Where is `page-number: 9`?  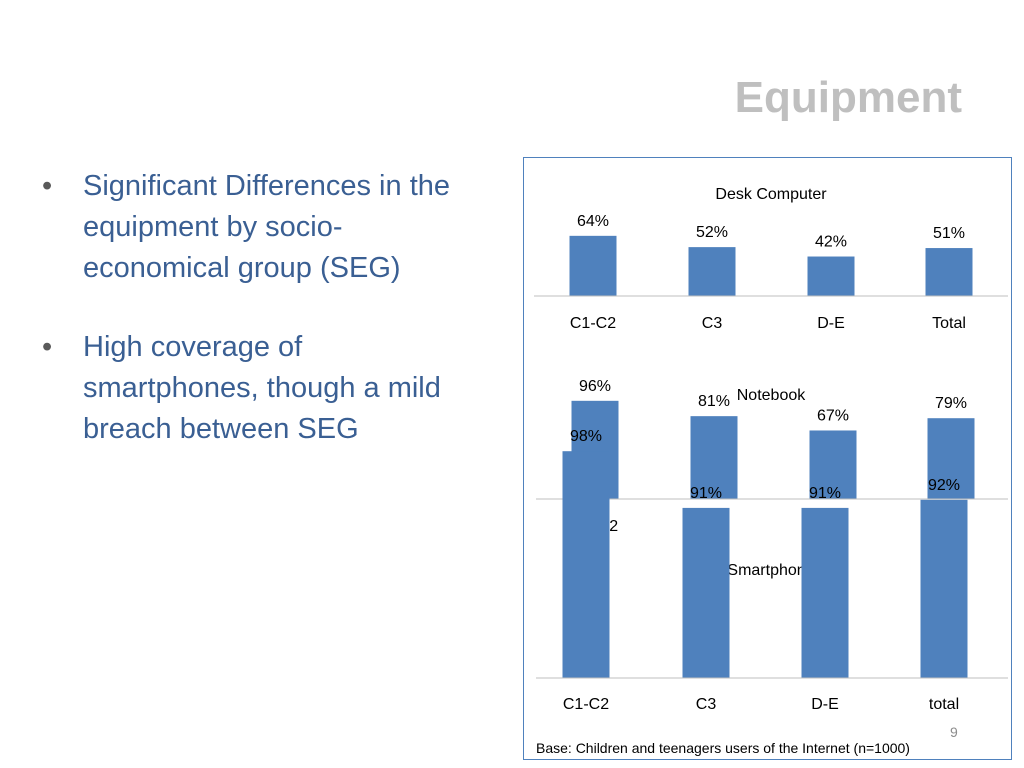 page-number: 9 is located at coordinates (954, 732).